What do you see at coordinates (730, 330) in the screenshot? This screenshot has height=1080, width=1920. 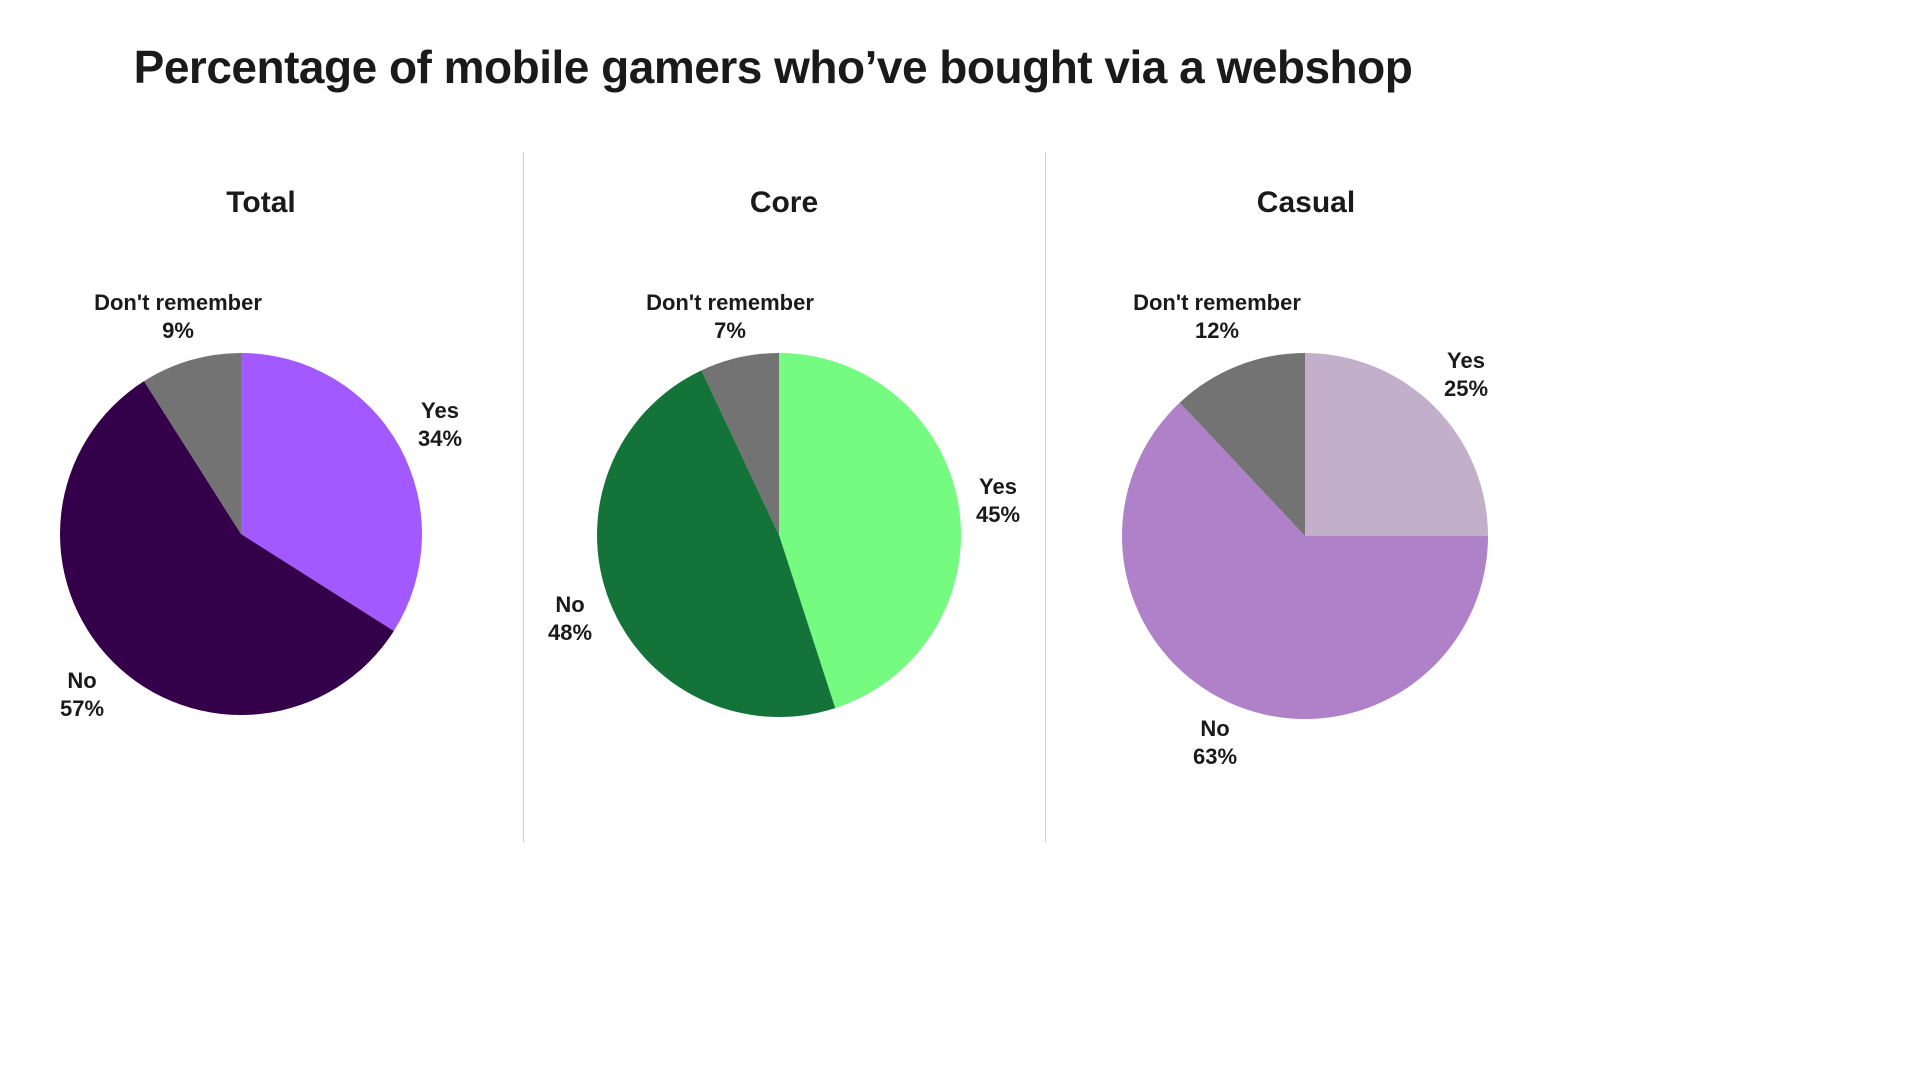 I see `slice-value-label: 7%` at bounding box center [730, 330].